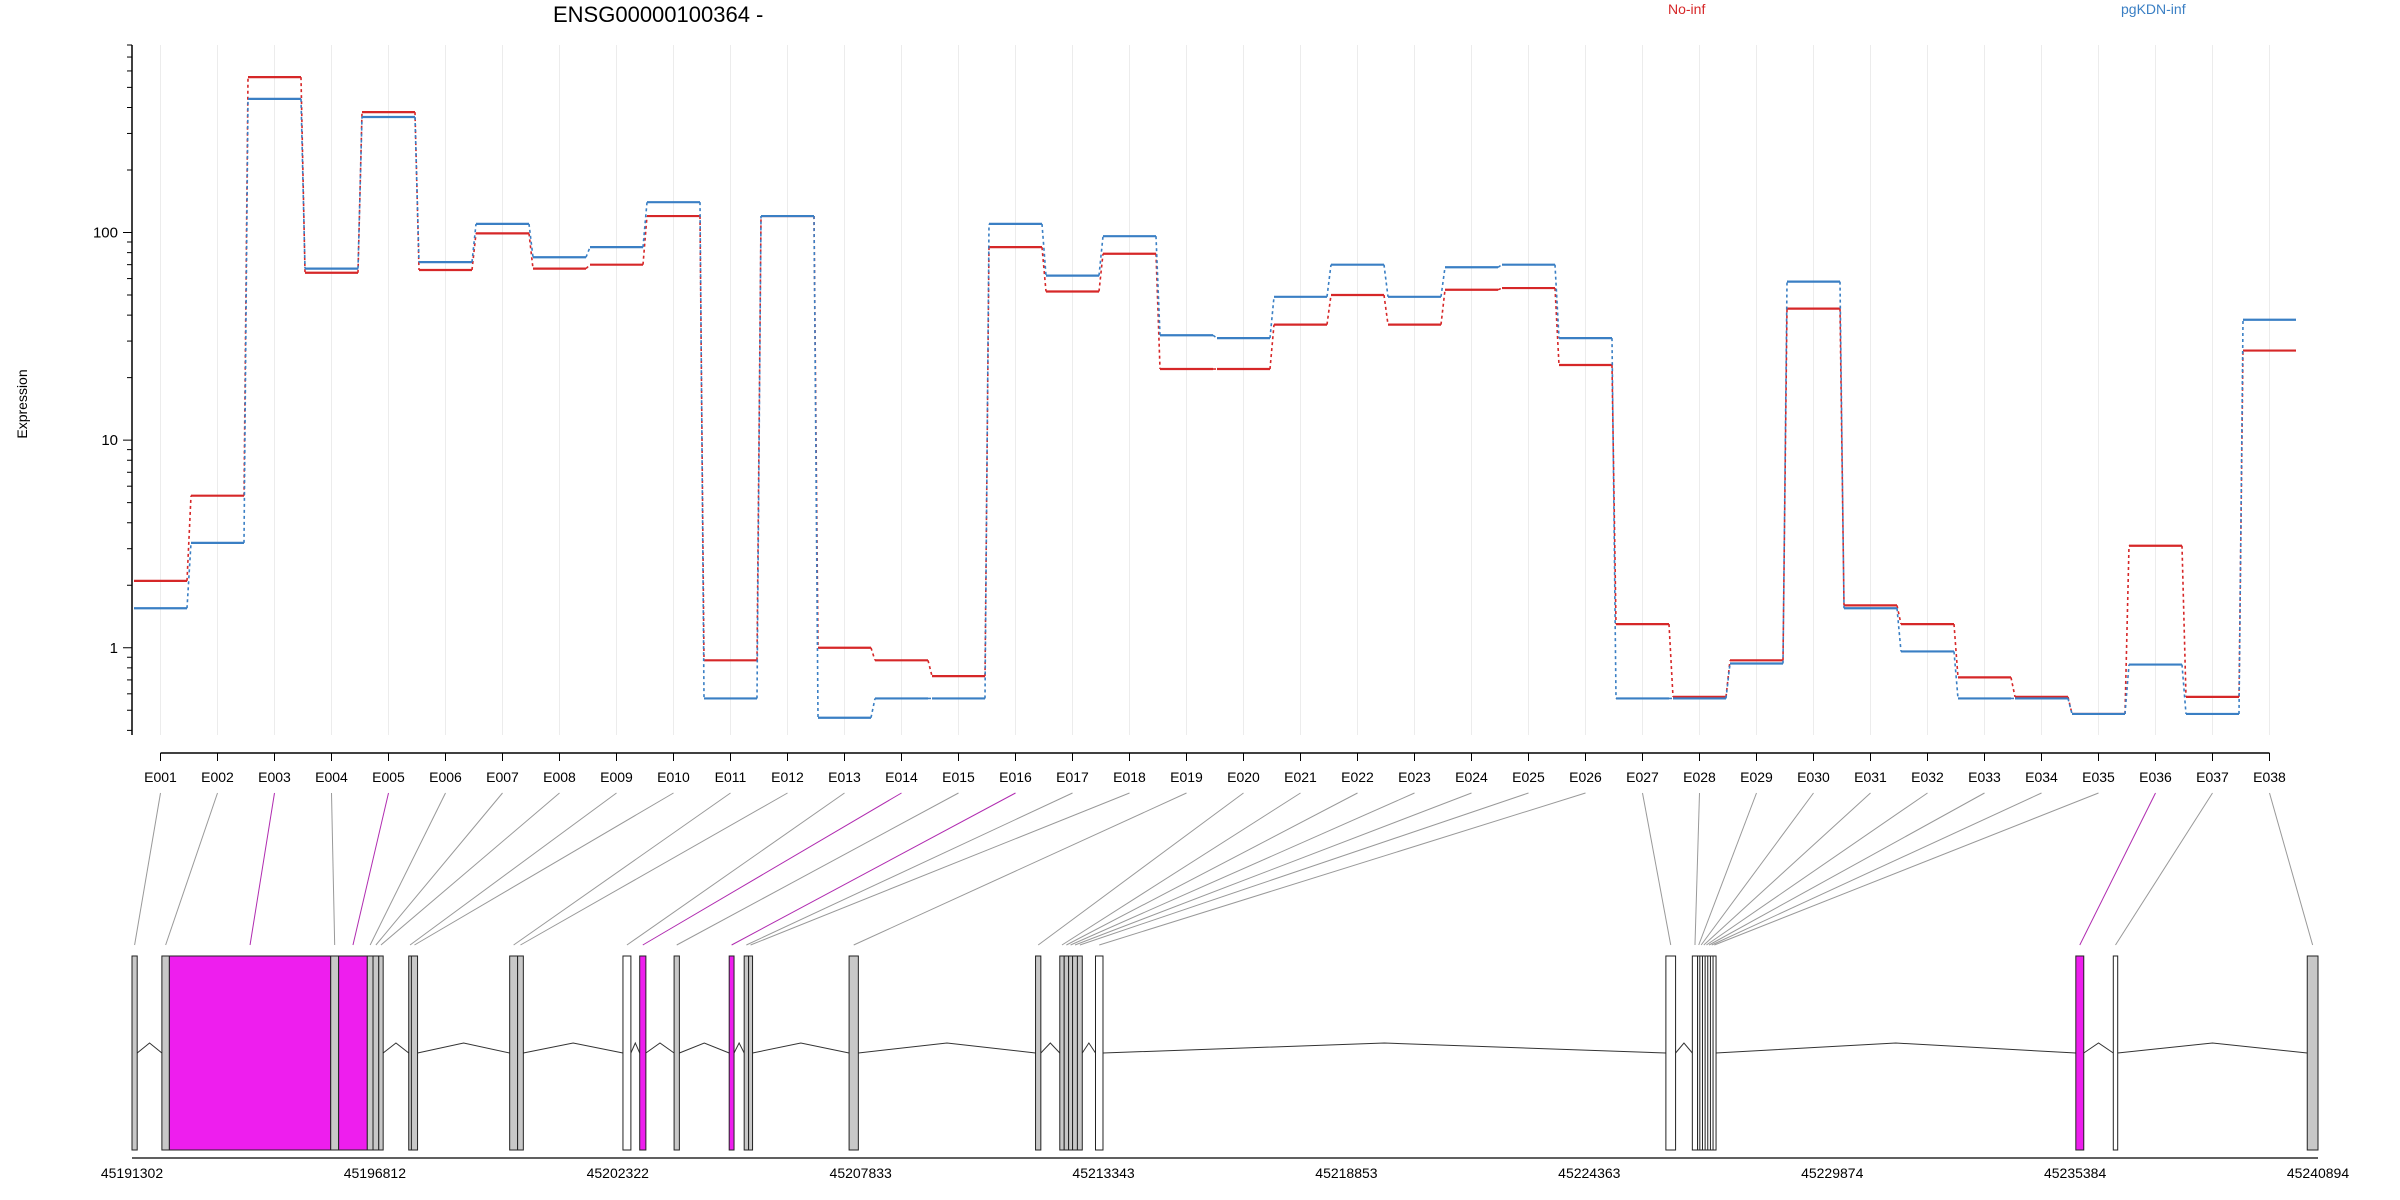 Image resolution: width=2400 pixels, height=1200 pixels. What do you see at coordinates (2269, 777) in the screenshot?
I see `x-tick-label: E038` at bounding box center [2269, 777].